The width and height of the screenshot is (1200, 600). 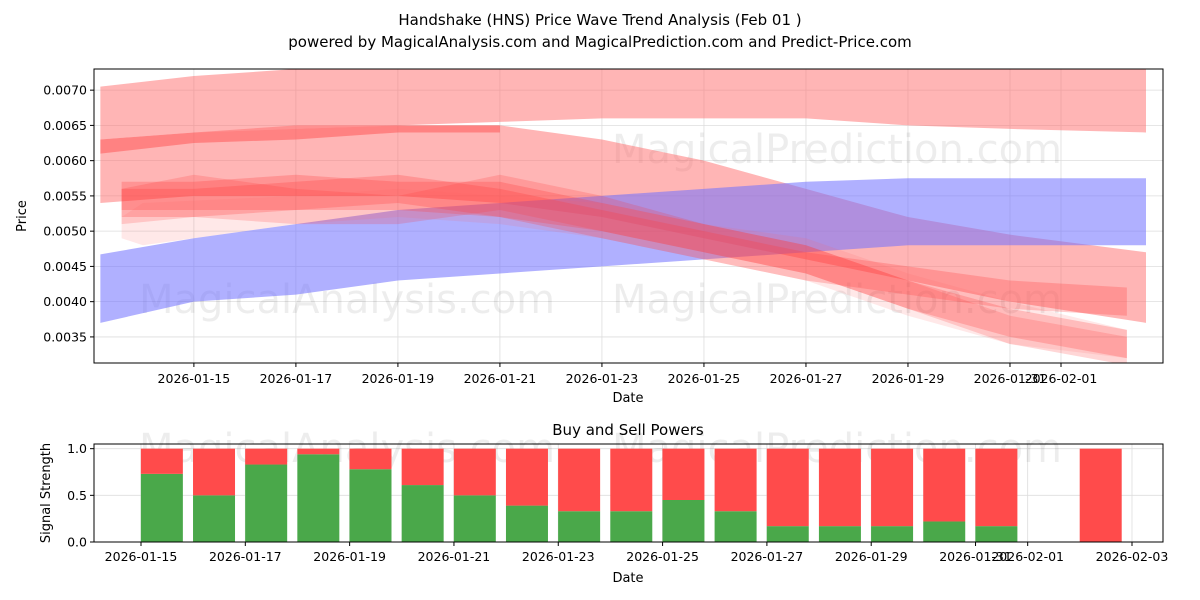 I want to click on y-tick-label: 0.5, so click(x=77, y=495).